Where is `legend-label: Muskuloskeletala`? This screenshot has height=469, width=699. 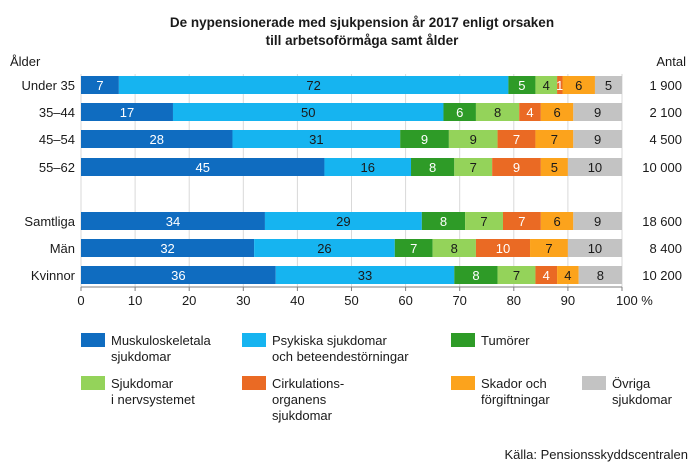 legend-label: Muskuloskeletala is located at coordinates (161, 340).